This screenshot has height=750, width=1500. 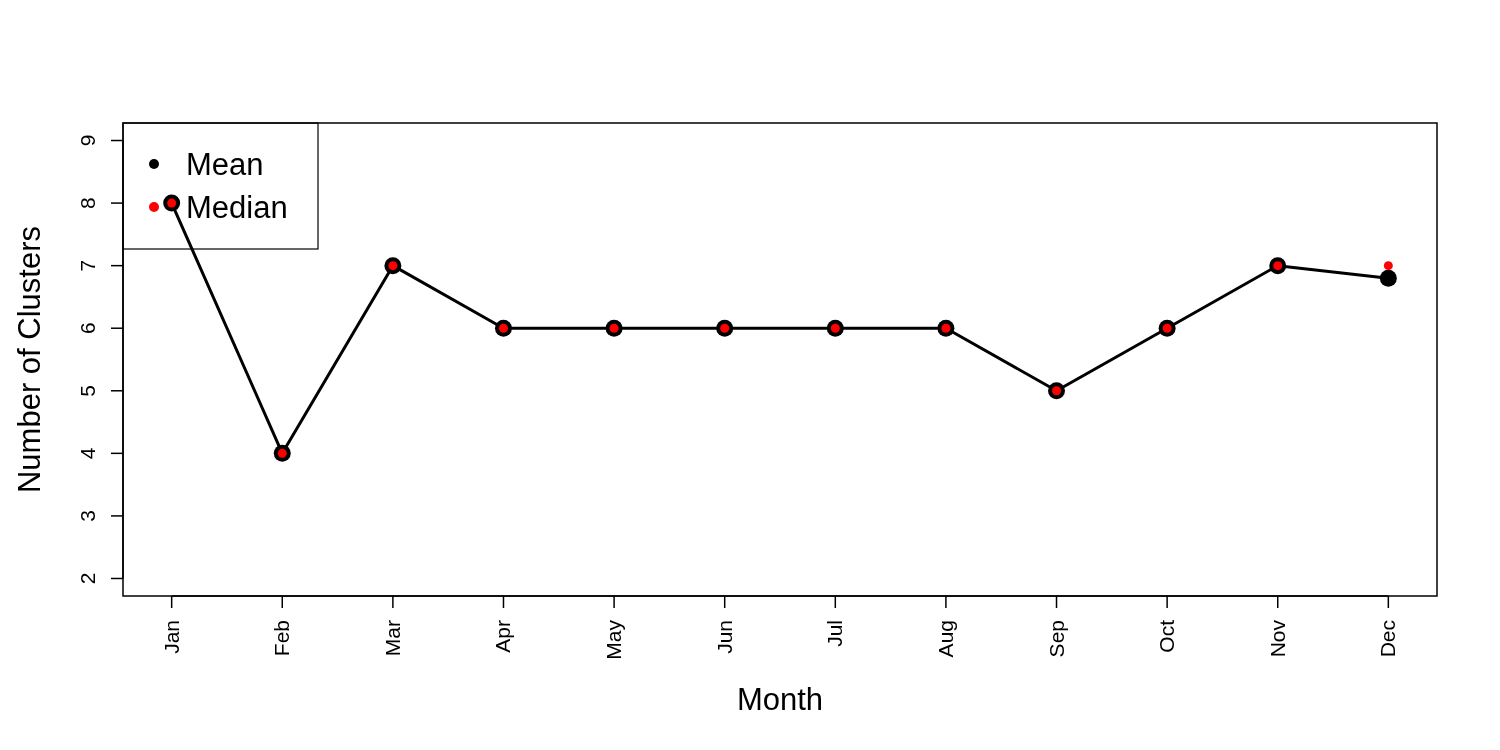 I want to click on y-tick-label: 5, so click(x=87, y=390).